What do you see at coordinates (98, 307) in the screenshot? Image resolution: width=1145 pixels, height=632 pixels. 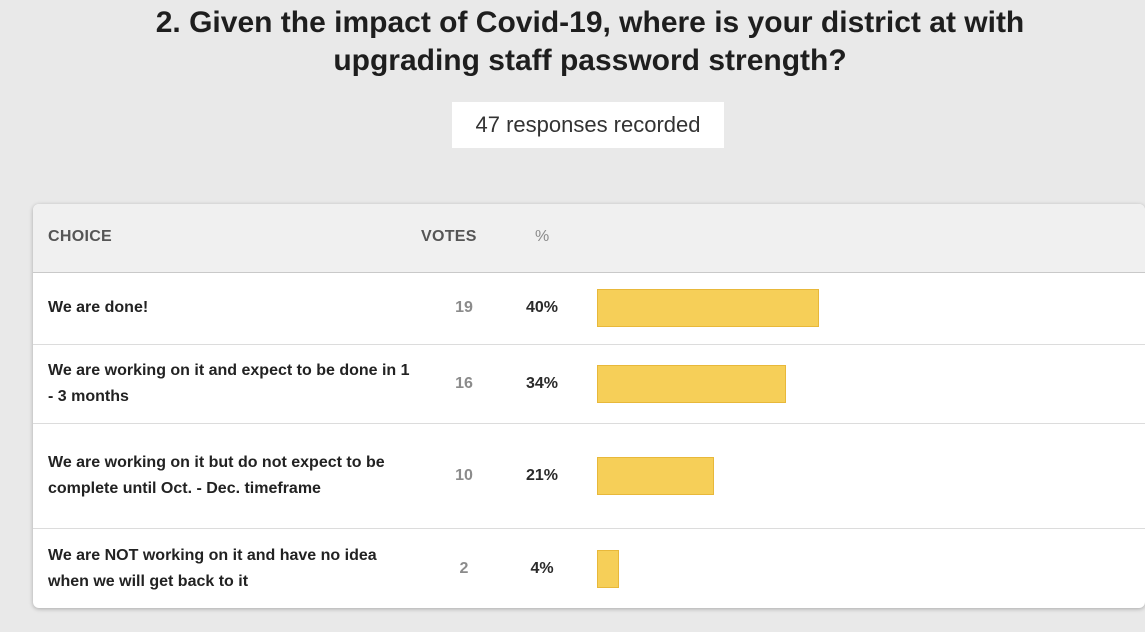 I see `row-choice: We are done!` at bounding box center [98, 307].